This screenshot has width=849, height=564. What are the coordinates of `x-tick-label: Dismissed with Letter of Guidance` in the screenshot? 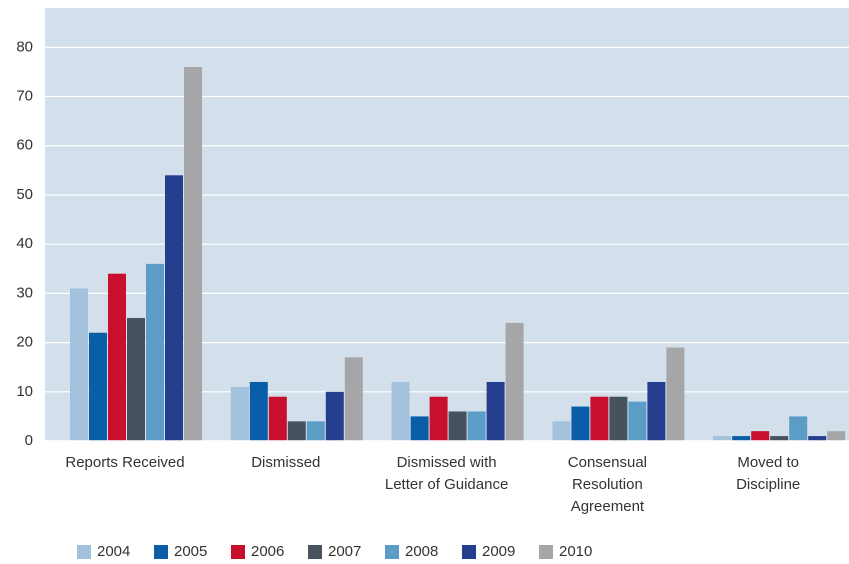 It's located at (446, 473).